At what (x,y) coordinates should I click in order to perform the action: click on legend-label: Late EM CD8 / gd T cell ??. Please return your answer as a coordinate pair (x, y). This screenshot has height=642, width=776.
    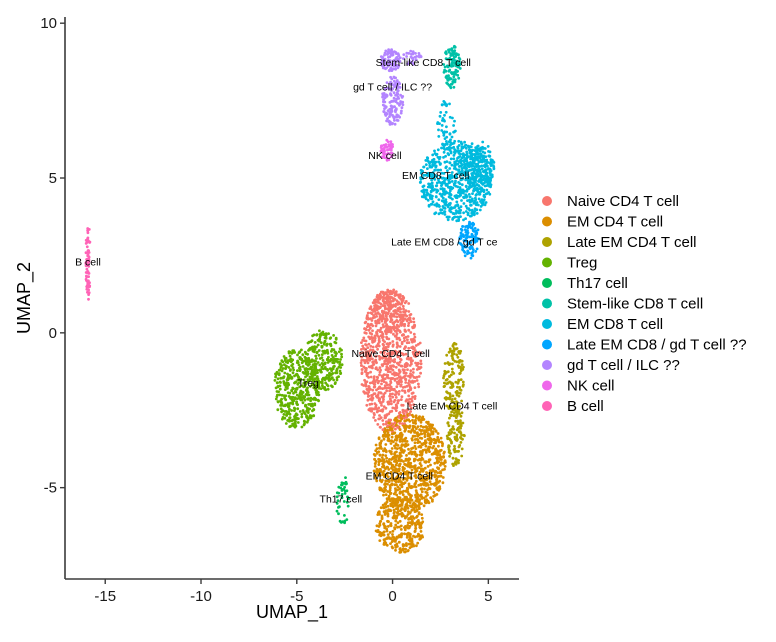
    Looking at the image, I should click on (657, 345).